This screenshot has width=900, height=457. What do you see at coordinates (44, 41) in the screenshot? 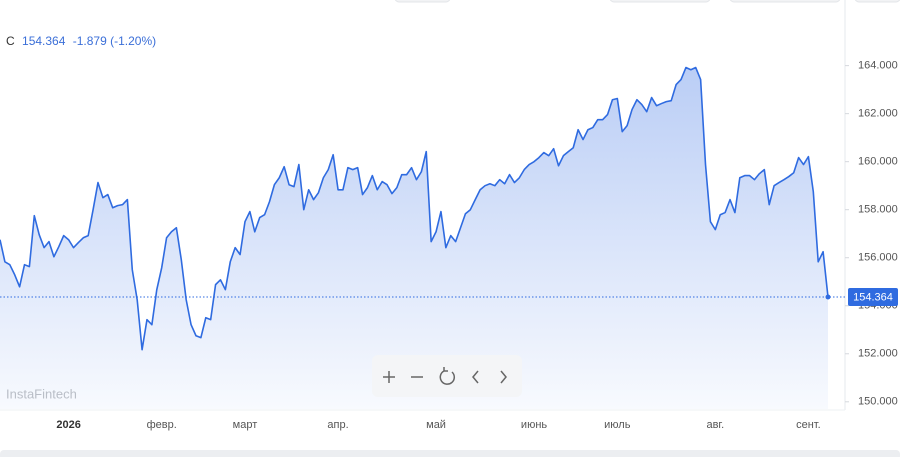
I see `last-price: 154.364` at bounding box center [44, 41].